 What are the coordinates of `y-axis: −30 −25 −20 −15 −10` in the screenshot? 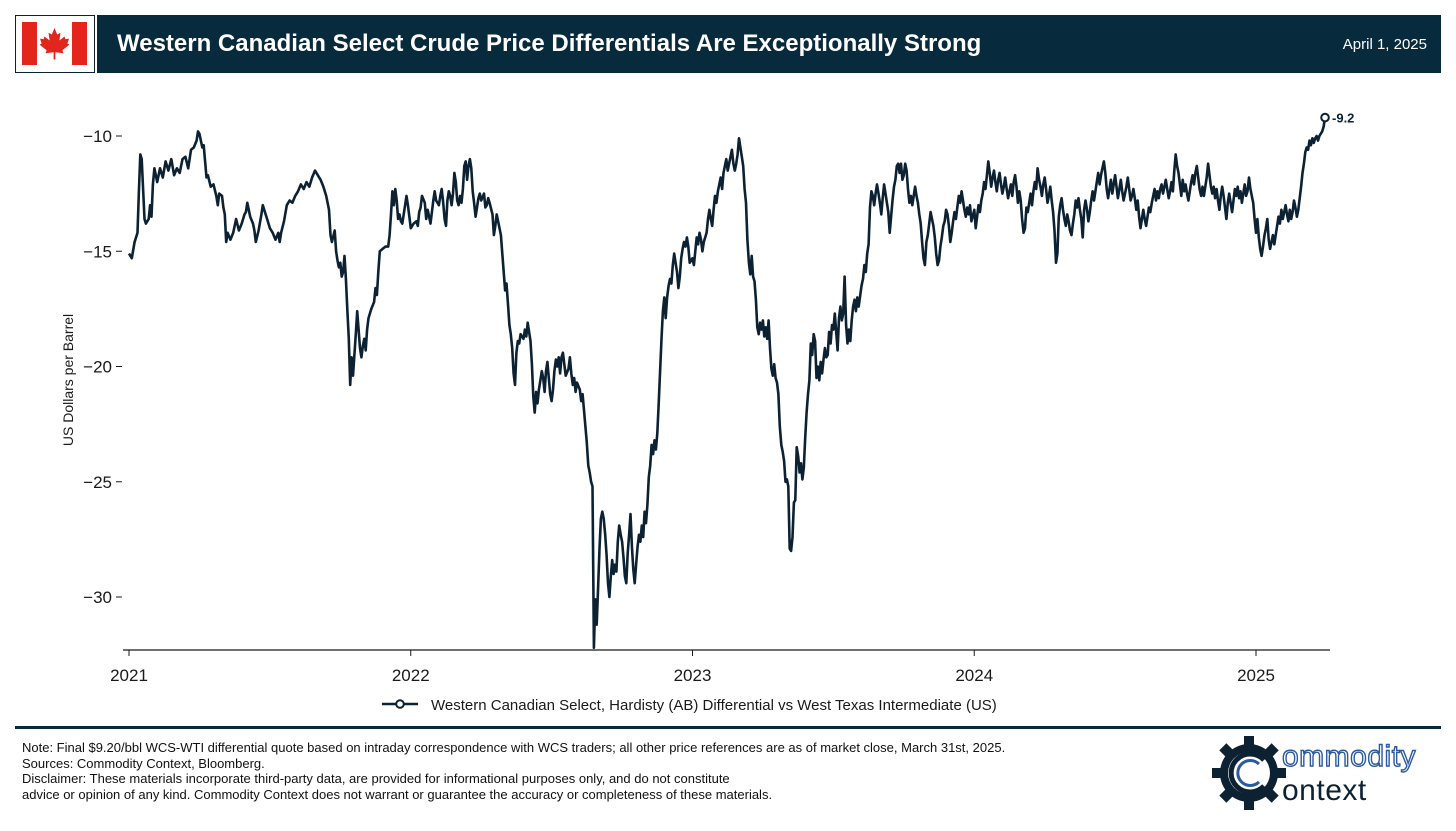 It's located at (102, 367).